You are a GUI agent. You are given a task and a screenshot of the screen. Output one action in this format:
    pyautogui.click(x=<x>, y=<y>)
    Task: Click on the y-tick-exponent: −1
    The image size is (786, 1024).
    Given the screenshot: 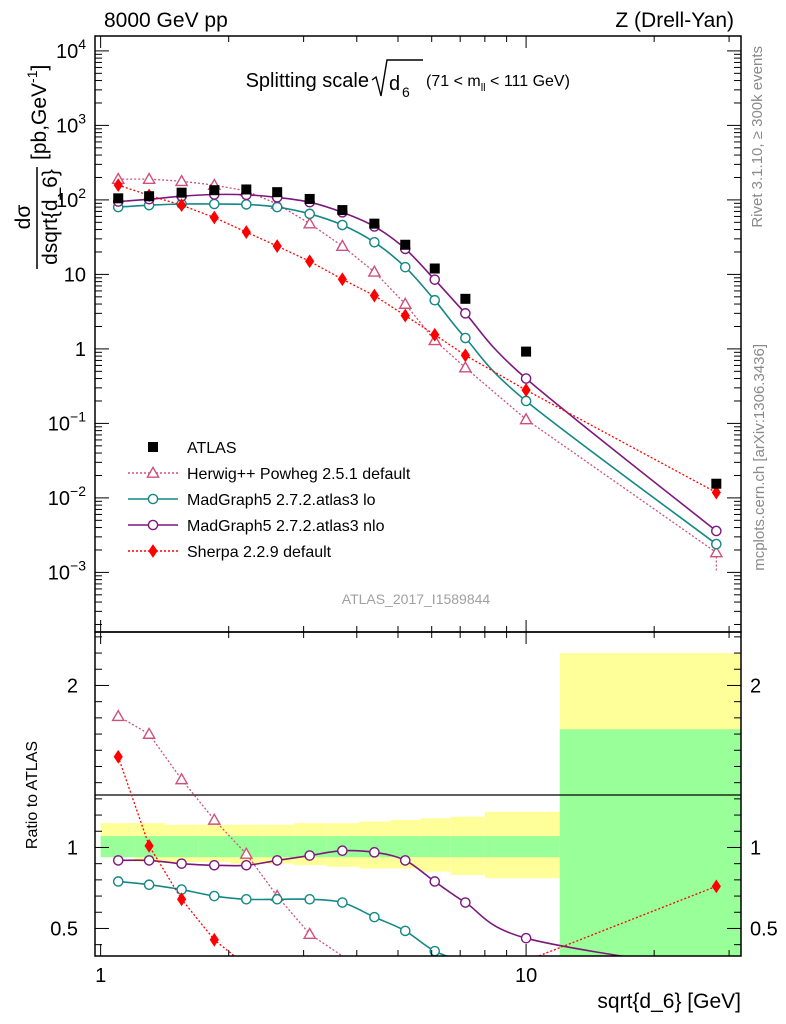 What is the action you would take?
    pyautogui.click(x=78, y=416)
    